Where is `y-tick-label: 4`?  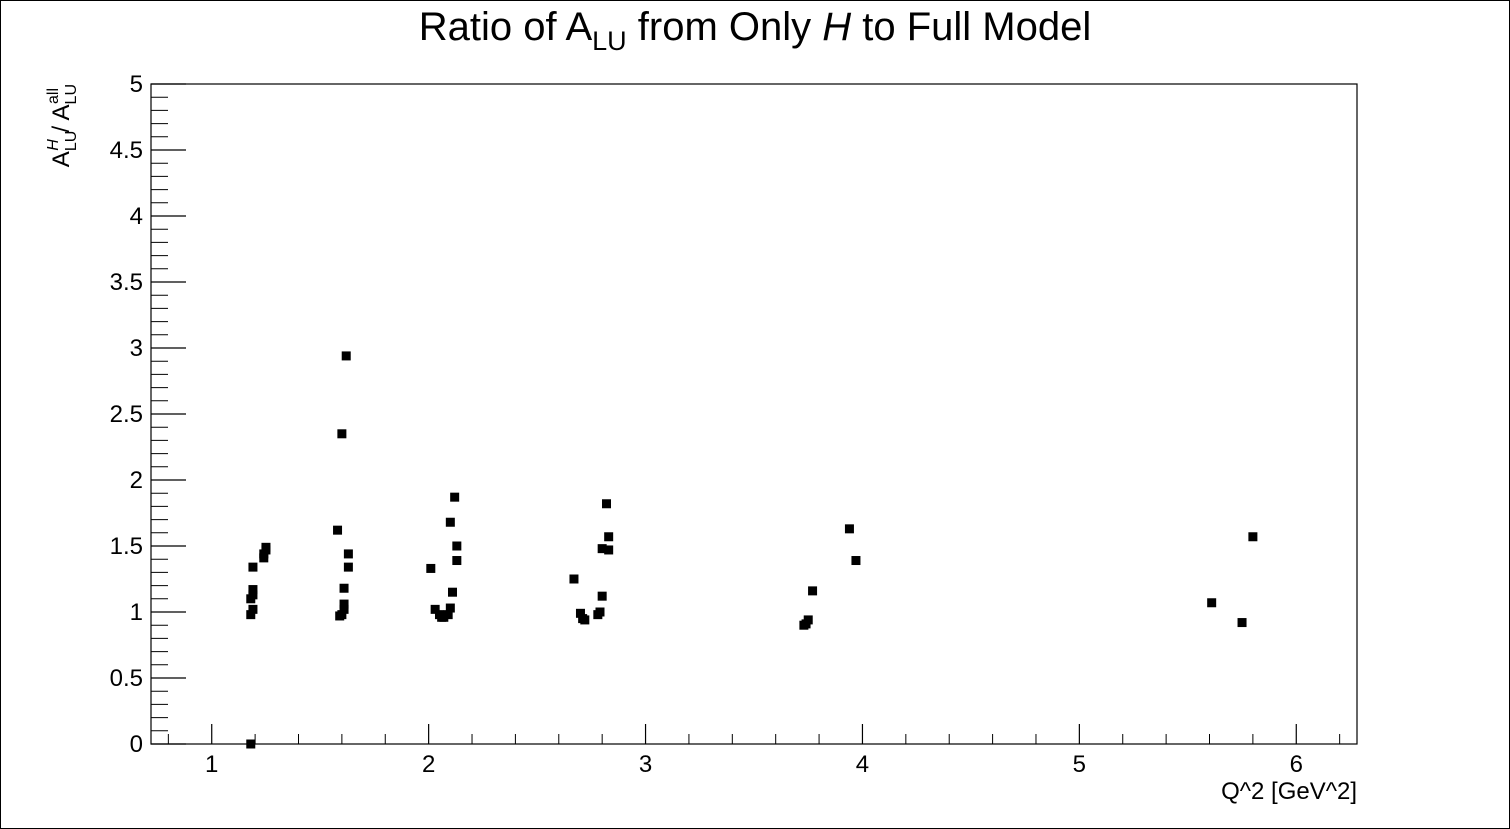
y-tick-label: 4 is located at coordinates (136, 216).